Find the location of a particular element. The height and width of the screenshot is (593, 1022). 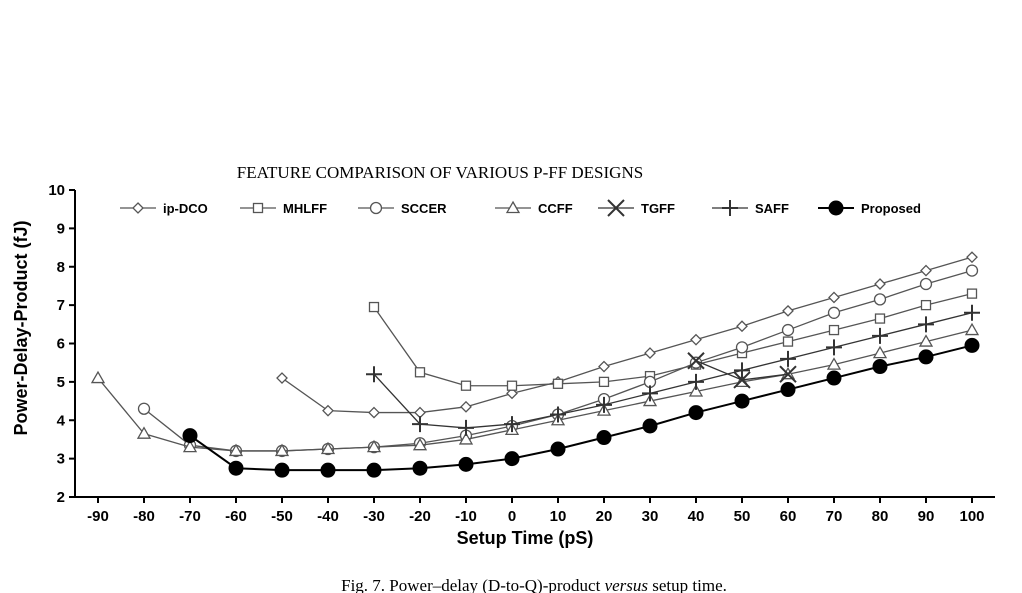

y-tick-label: 6 is located at coordinates (61, 344).